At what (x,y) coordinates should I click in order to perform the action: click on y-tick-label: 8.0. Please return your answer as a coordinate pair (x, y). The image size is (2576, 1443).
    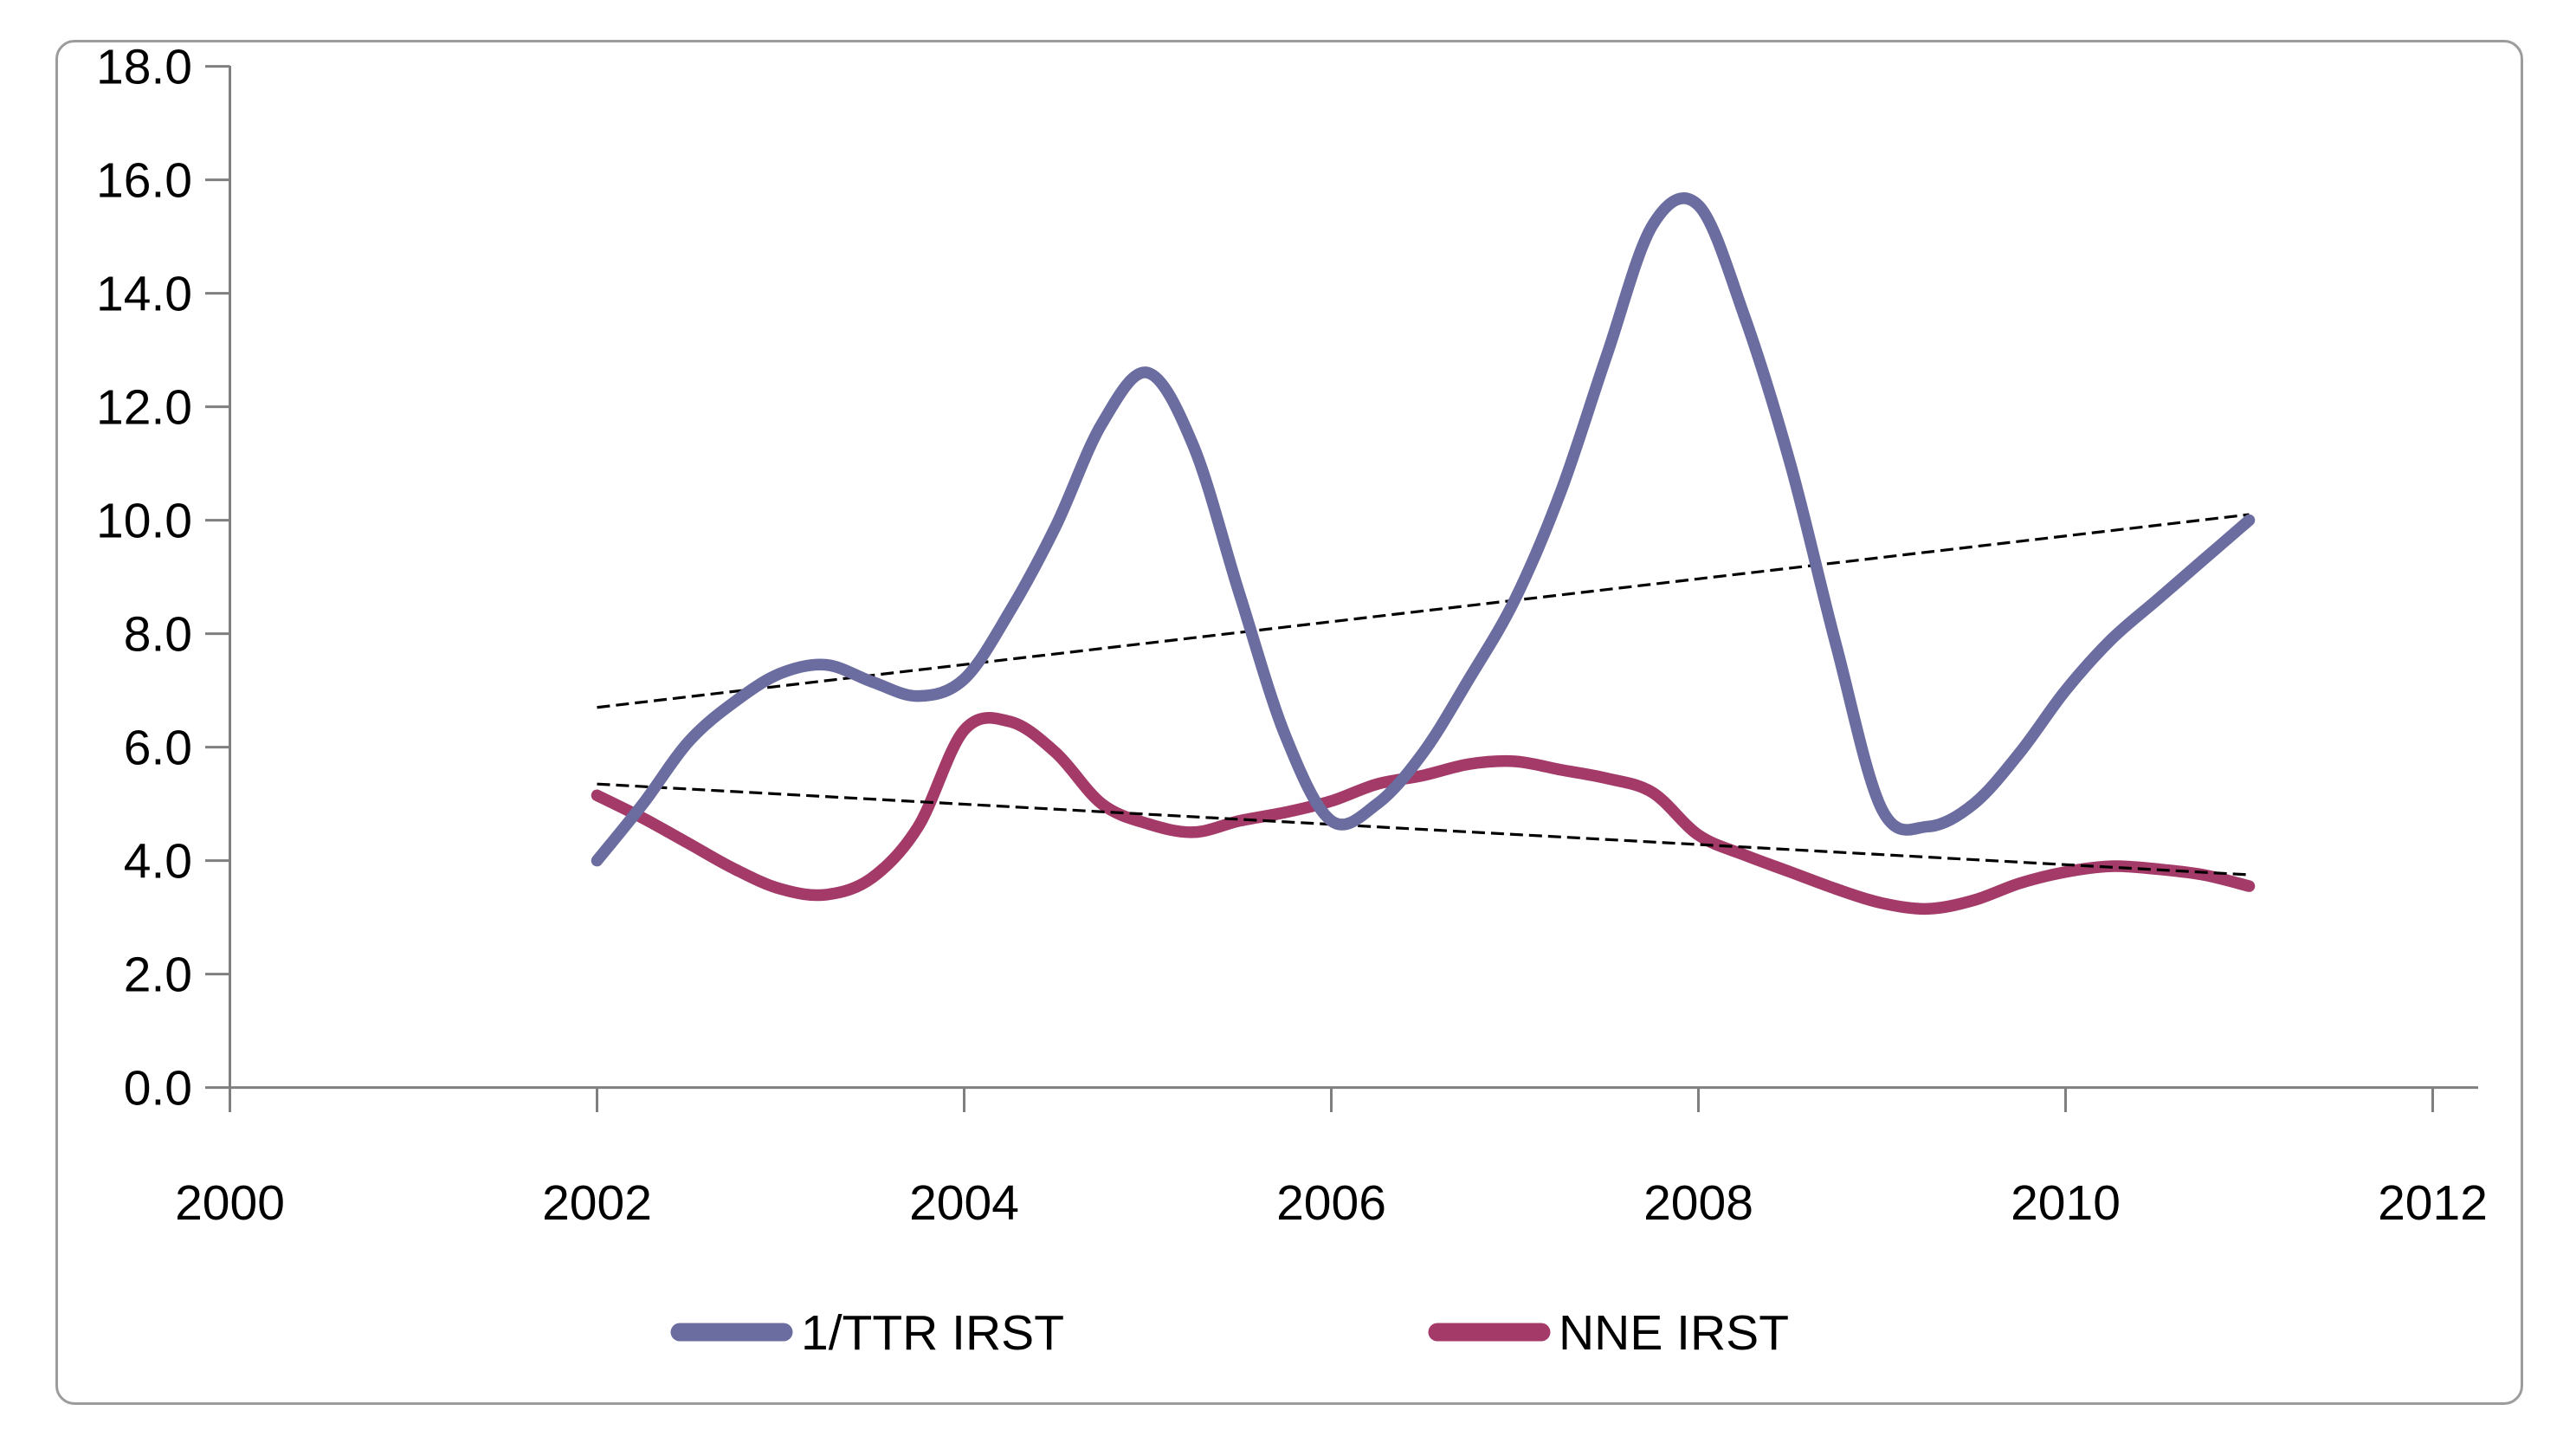
    Looking at the image, I should click on (158, 635).